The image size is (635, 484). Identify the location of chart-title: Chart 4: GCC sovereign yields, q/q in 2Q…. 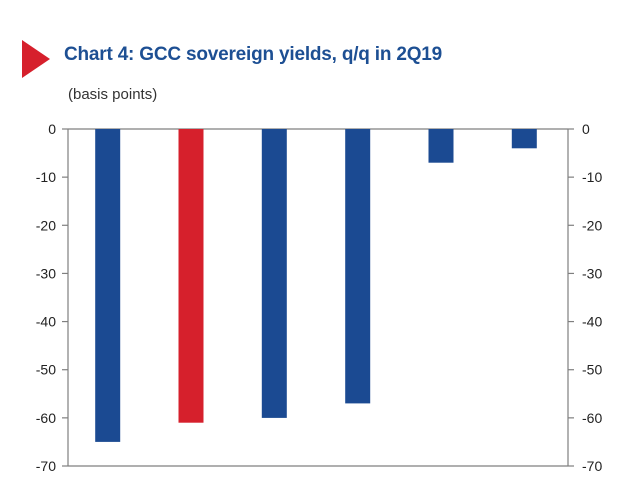
(253, 54).